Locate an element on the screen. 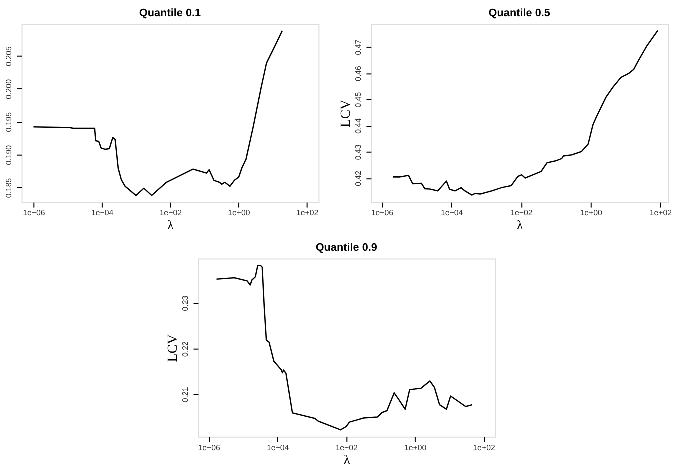  y-tick-label: 0.200 is located at coordinates (9, 89).